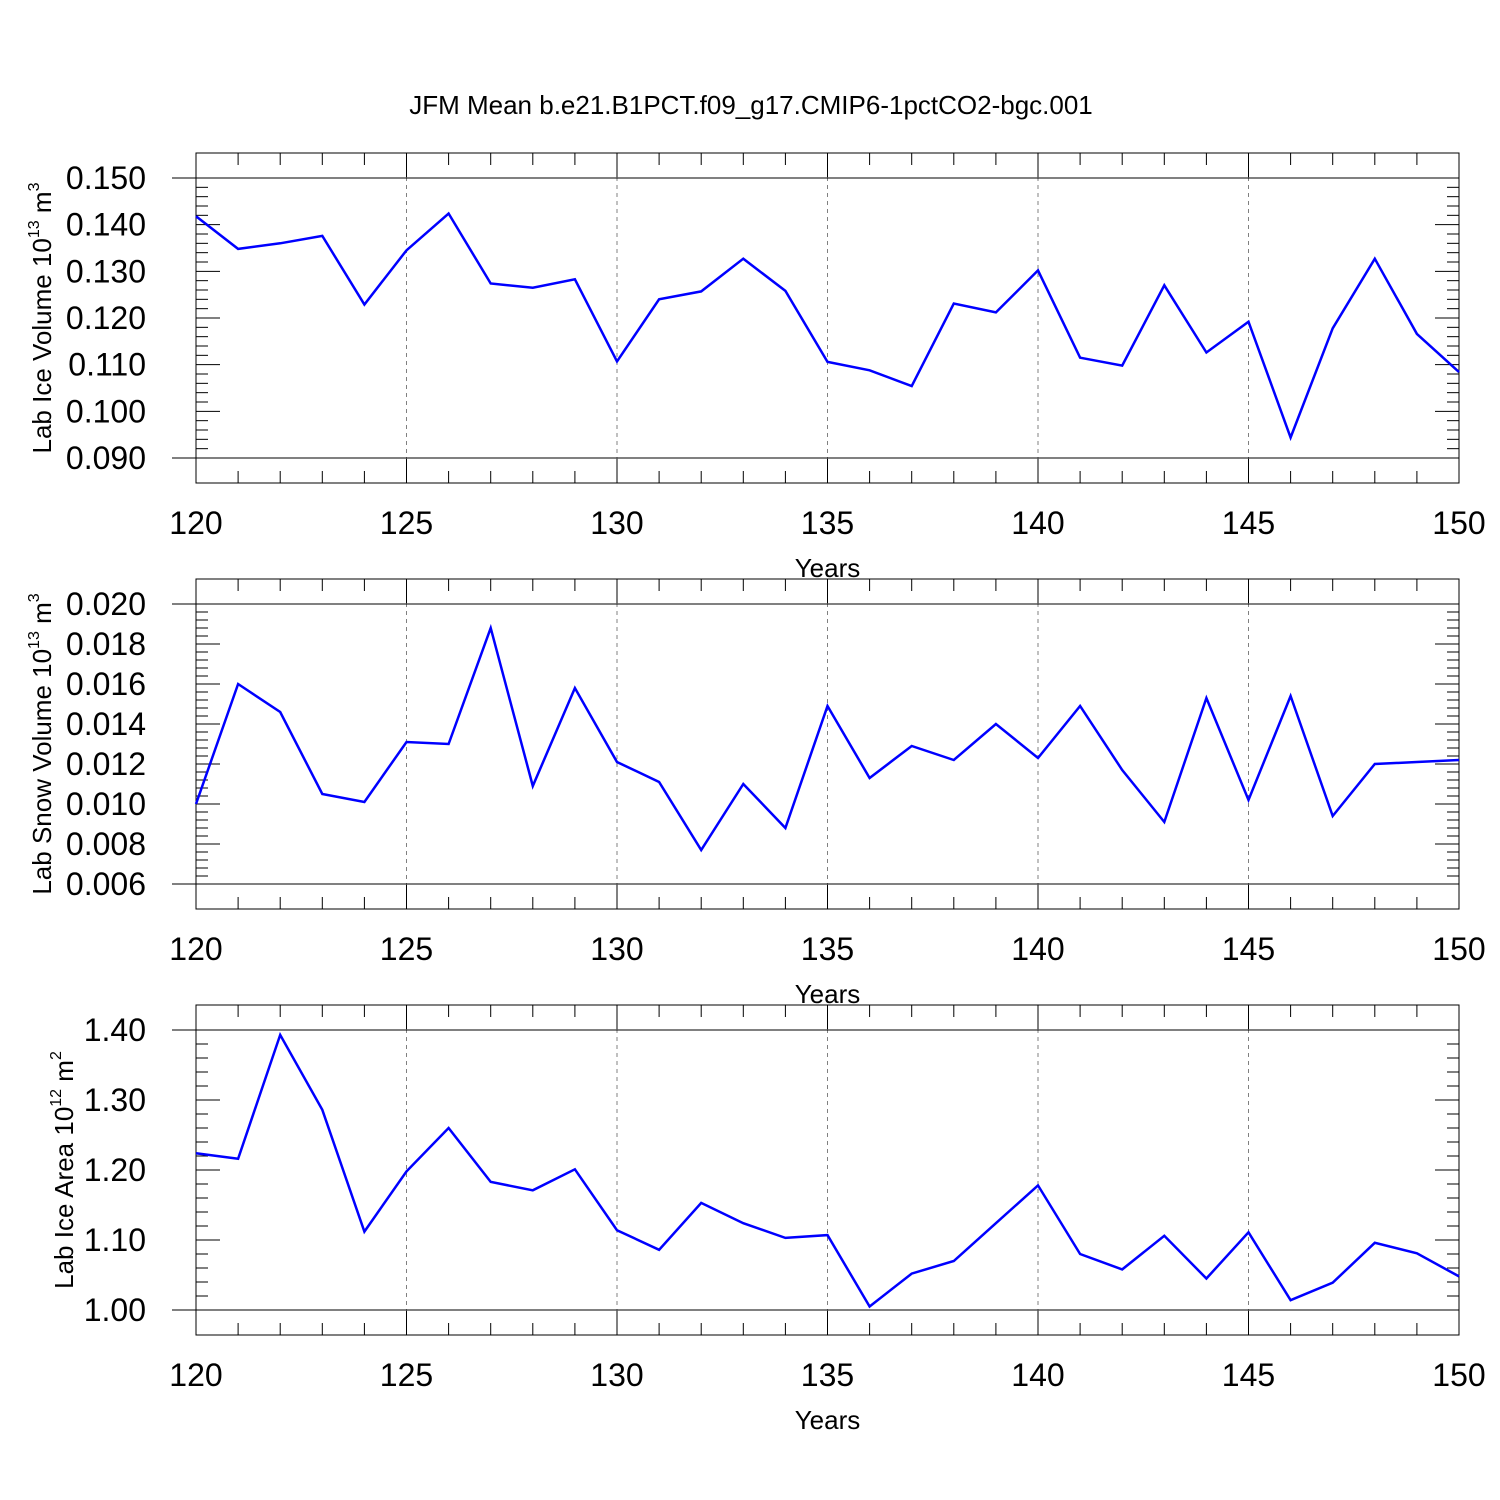 This screenshot has width=1500, height=1500. What do you see at coordinates (106, 271) in the screenshot?
I see `y-tick-label: 0.130` at bounding box center [106, 271].